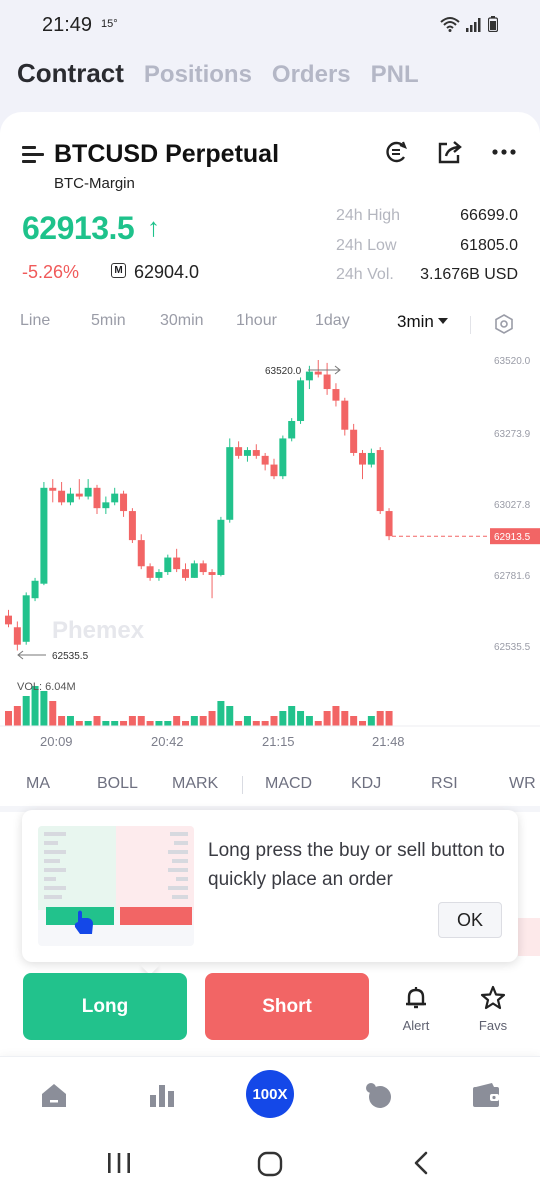 The width and height of the screenshot is (540, 1200). I want to click on symbol-title: BTCUSD Perpetual, so click(167, 154).